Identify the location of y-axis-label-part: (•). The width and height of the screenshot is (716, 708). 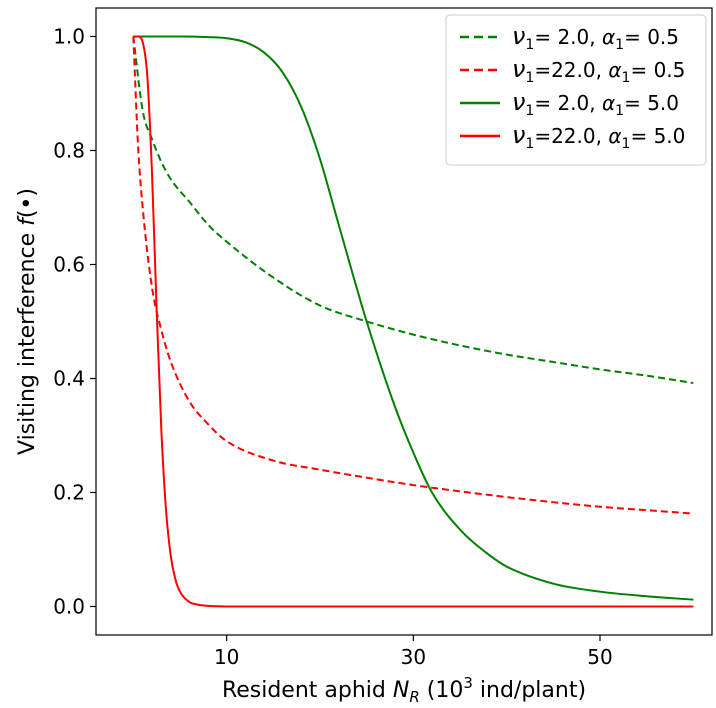
(27, 203).